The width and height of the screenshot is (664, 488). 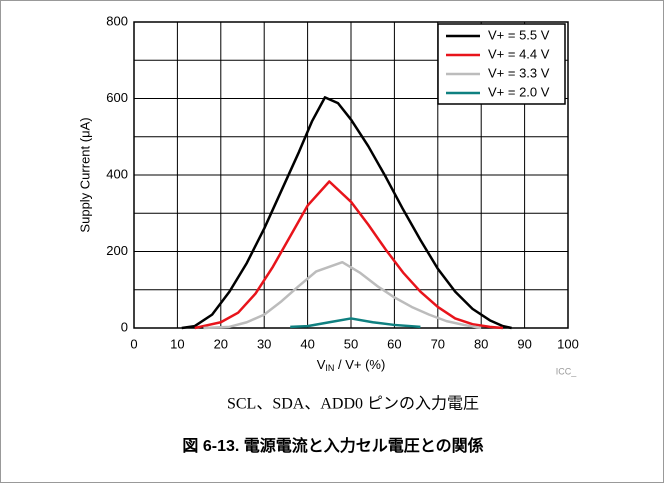 I want to click on x-tick-label: 70, so click(x=438, y=343).